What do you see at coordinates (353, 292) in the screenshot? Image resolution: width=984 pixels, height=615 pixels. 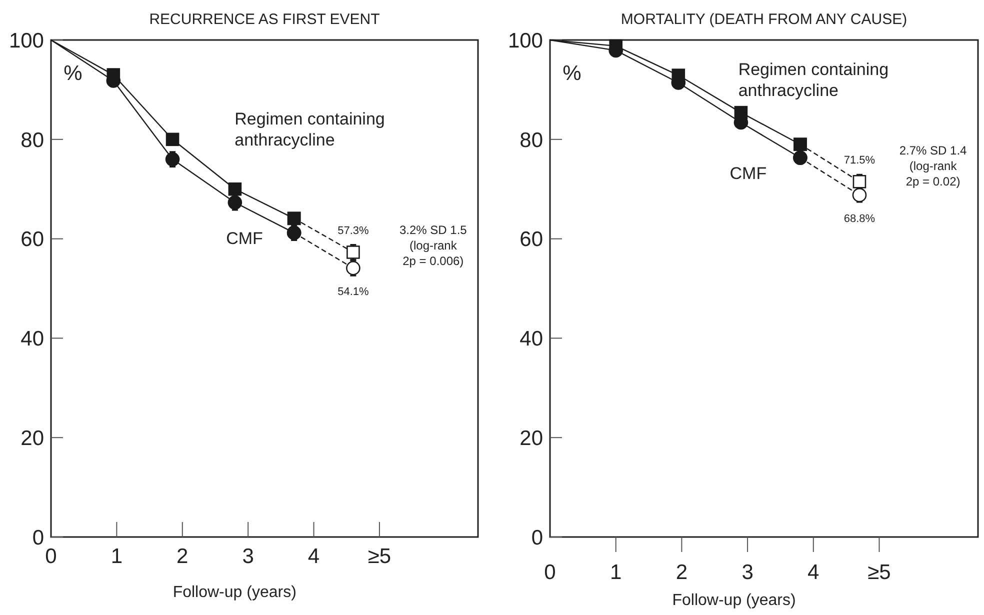 I see `data-label: 54.1%` at bounding box center [353, 292].